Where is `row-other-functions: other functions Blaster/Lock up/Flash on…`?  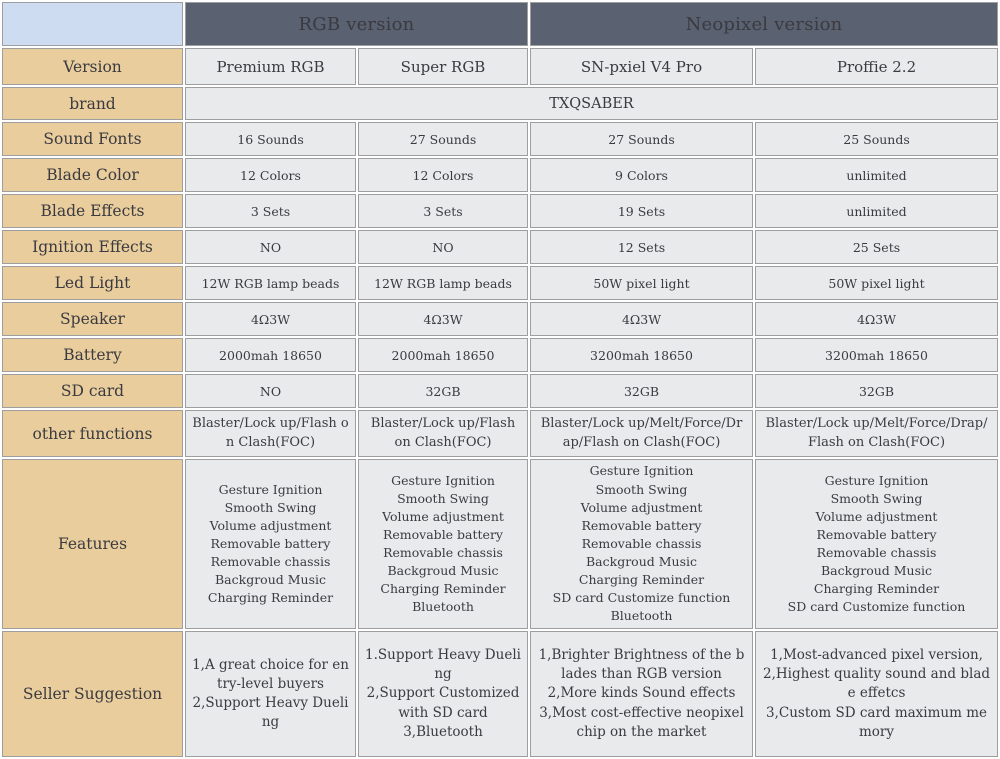 row-other-functions: other functions Blaster/Lock up/Flash on… is located at coordinates (500, 433).